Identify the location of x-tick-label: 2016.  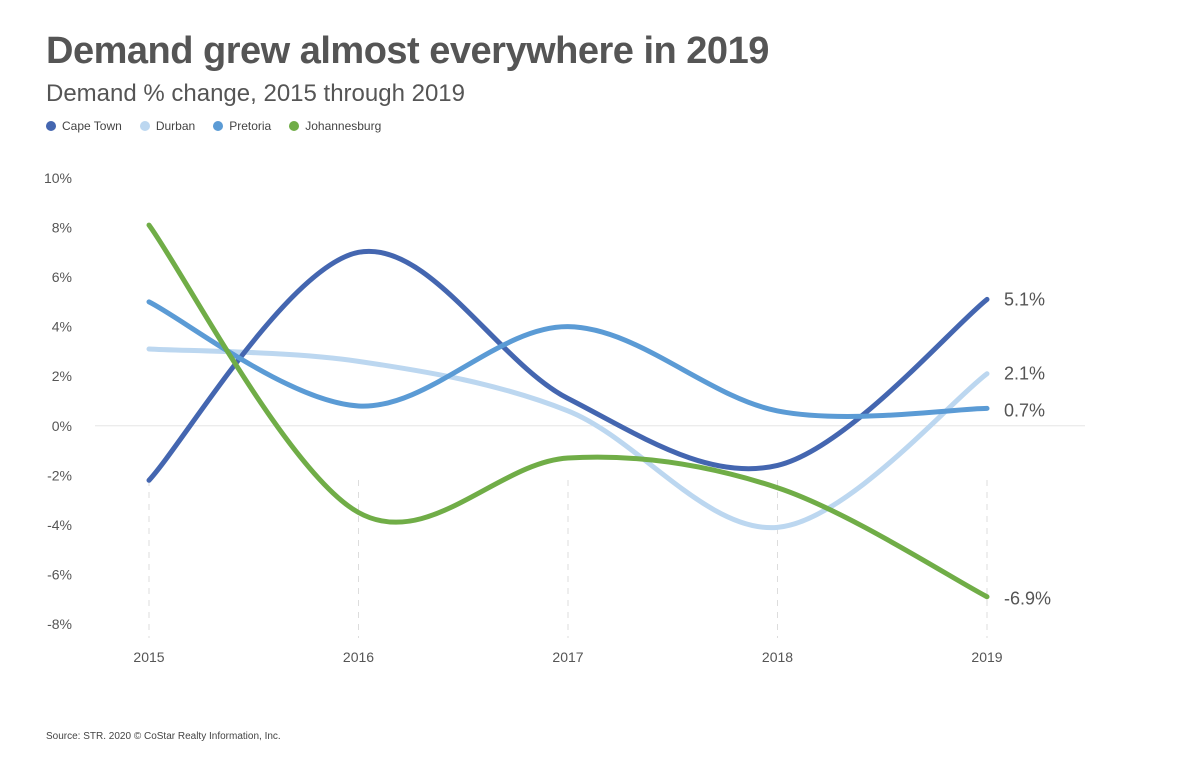
(358, 657).